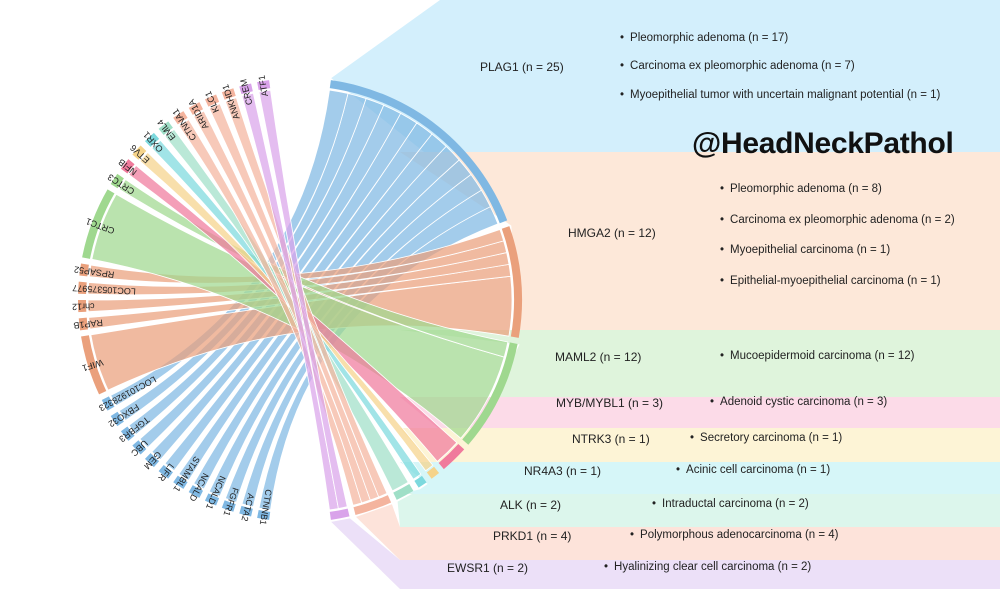  I want to click on arc-acta2, so click(246, 511).